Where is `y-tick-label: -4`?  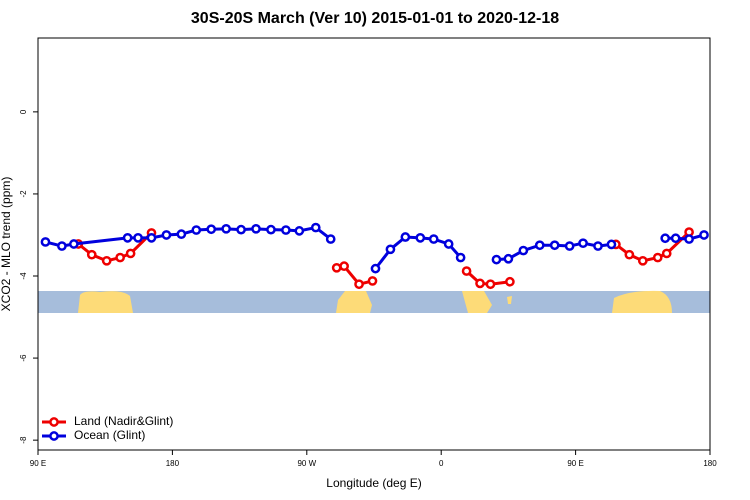
y-tick-label: -4 is located at coordinates (23, 276).